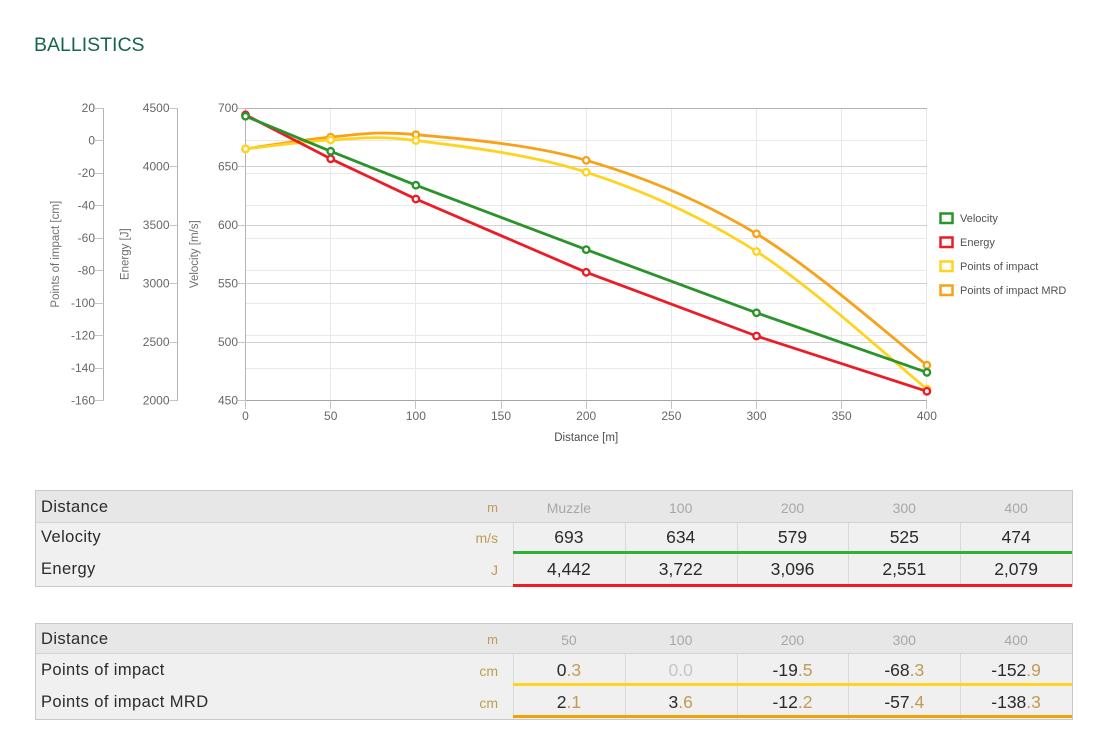 The width and height of the screenshot is (1104, 750). I want to click on svg-text: 600, so click(228, 225).